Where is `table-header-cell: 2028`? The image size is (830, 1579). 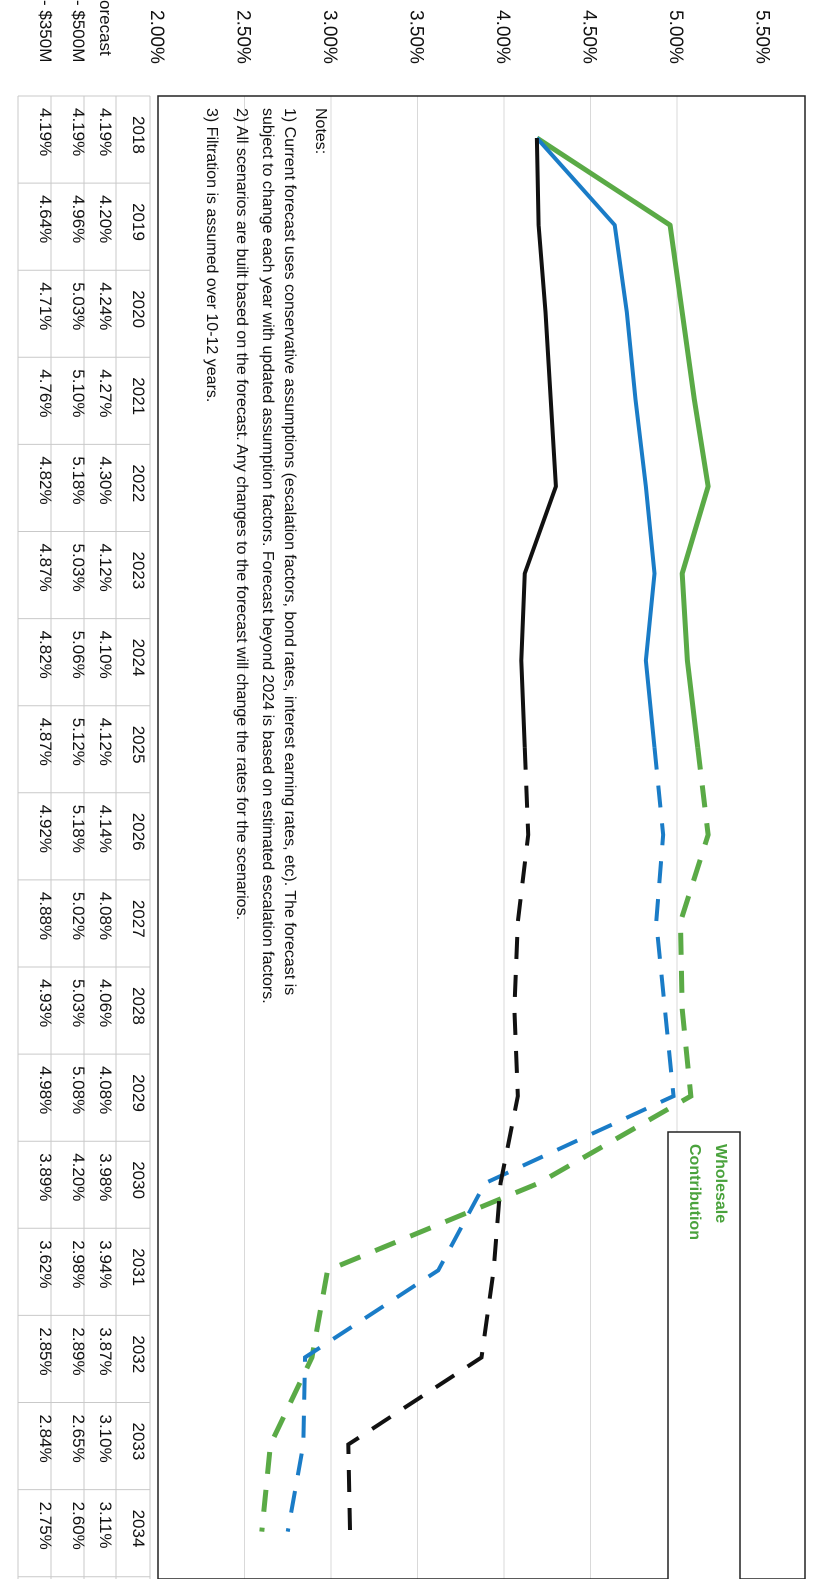
table-header-cell: 2028 is located at coordinates (138, 1006).